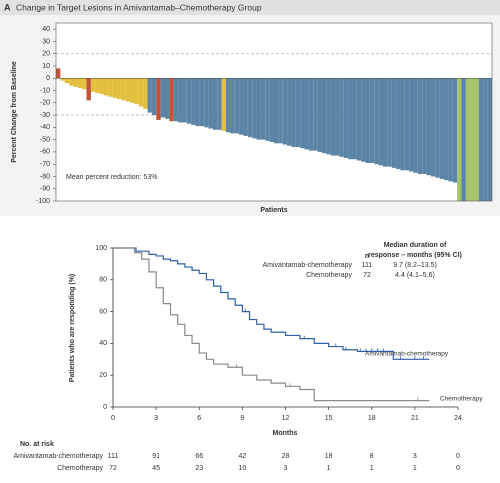 The height and width of the screenshot is (483, 500). What do you see at coordinates (199, 468) in the screenshot?
I see `risk-count: 23` at bounding box center [199, 468].